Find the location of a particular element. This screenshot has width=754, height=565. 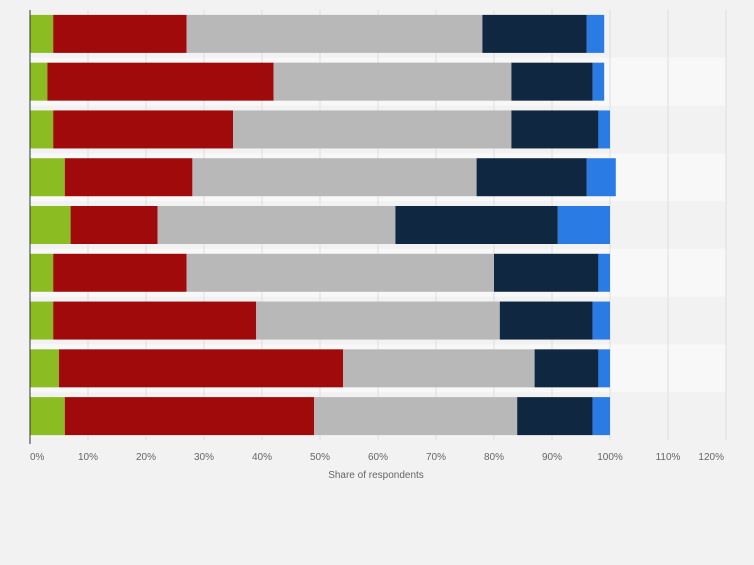

x-tick-label: 10% is located at coordinates (88, 457).